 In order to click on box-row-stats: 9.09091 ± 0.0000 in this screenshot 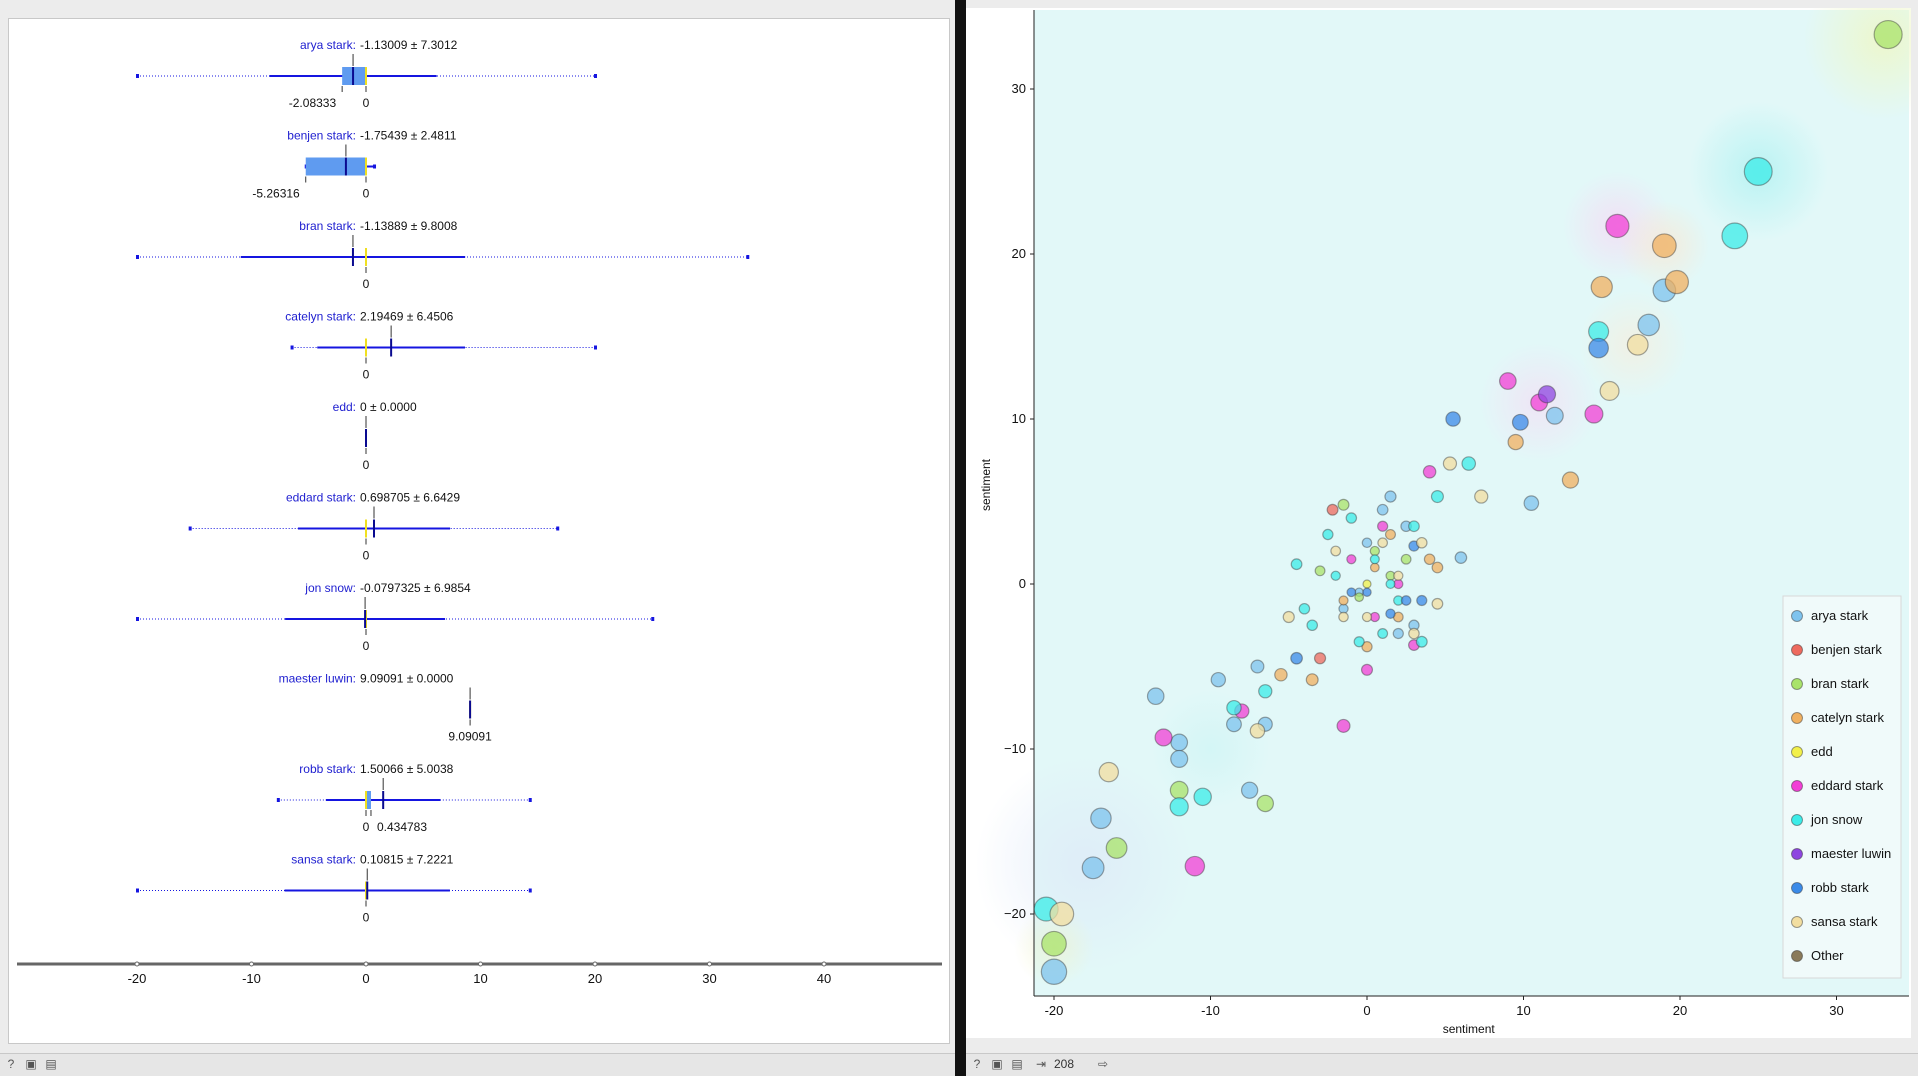, I will do `click(407, 679)`.